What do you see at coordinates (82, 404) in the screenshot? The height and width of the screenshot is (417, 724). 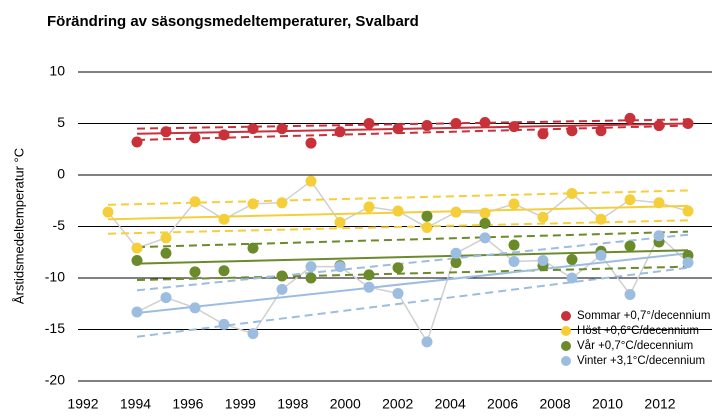 I see `x-tick-label: 1992` at bounding box center [82, 404].